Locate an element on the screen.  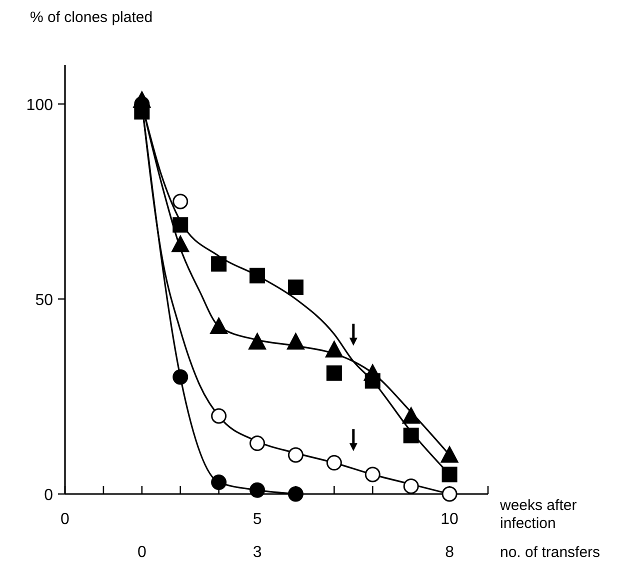
y-tick-label: 100 is located at coordinates (40, 105).